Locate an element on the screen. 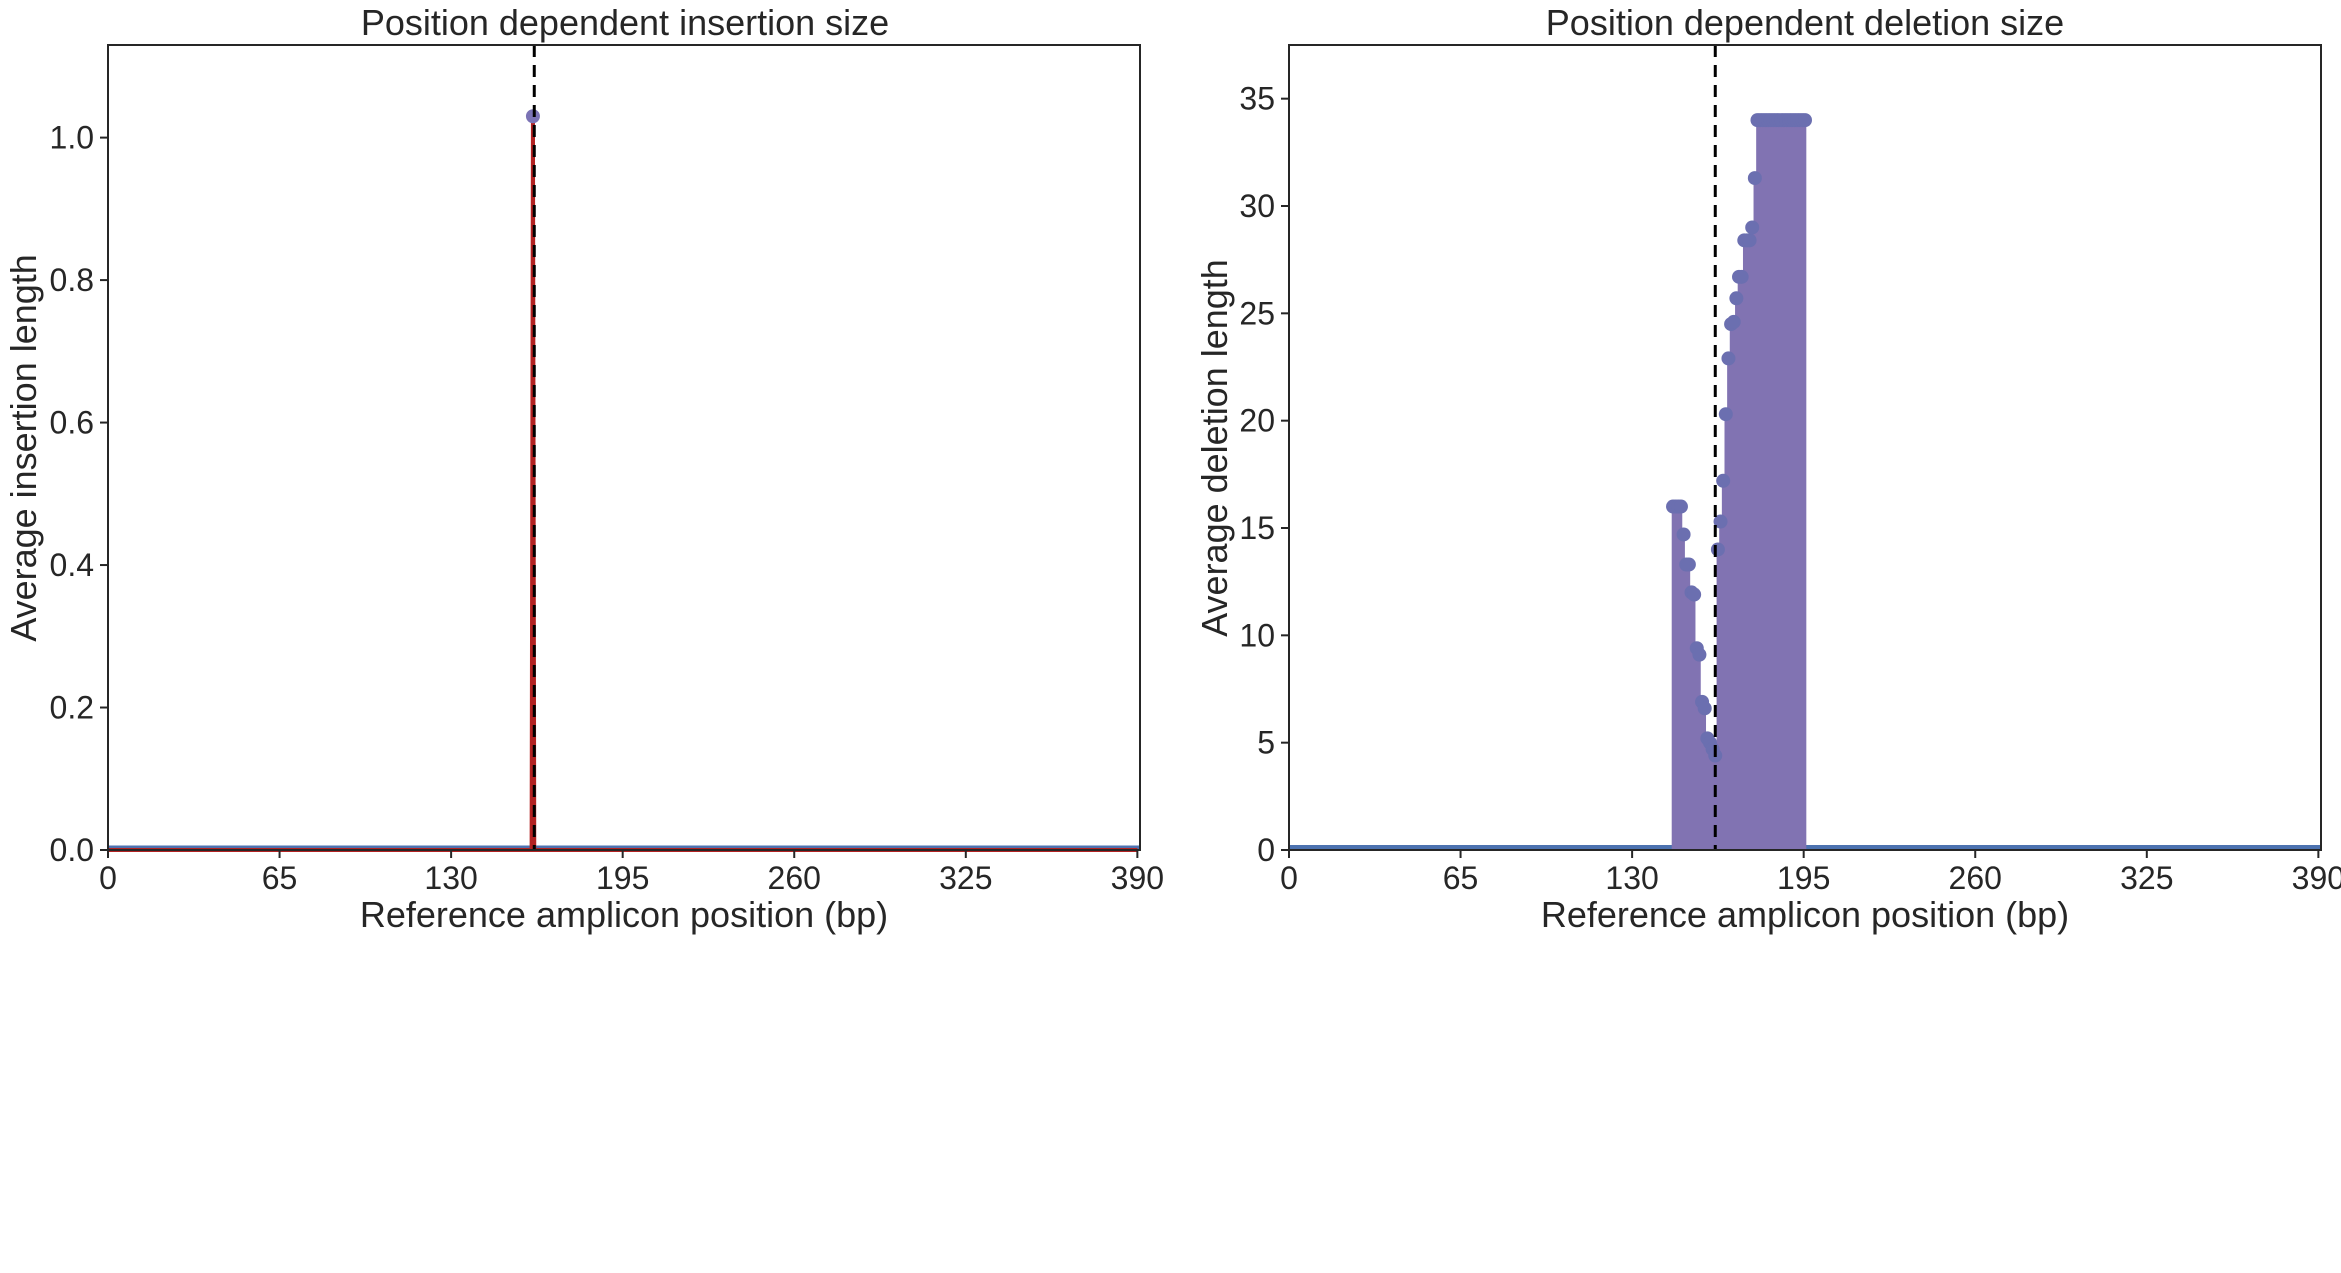 The height and width of the screenshot is (1273, 2341). y-tick-label: 0.2 is located at coordinates (72, 708).